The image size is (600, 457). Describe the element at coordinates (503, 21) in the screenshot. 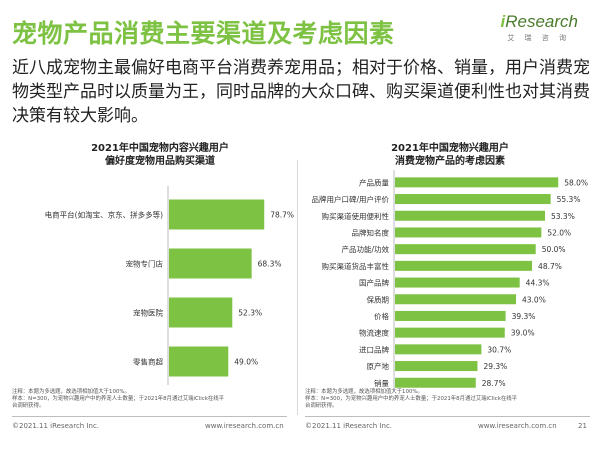

I see `logo-i-mark: i` at that location.